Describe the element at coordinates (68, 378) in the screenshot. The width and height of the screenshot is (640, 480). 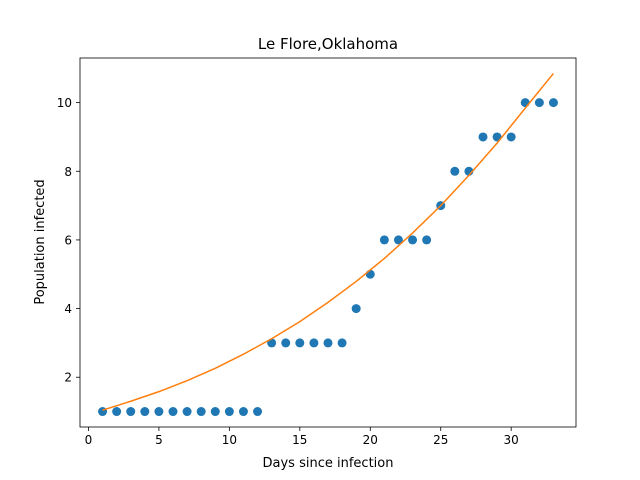
I see `y-tick-label: 2` at that location.